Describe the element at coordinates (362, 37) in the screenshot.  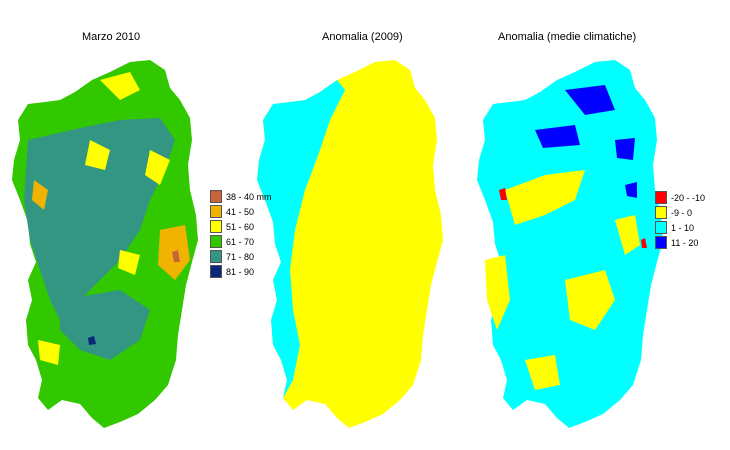
I see `panel-title-anomalia-2009: Anomalia (2009)` at that location.